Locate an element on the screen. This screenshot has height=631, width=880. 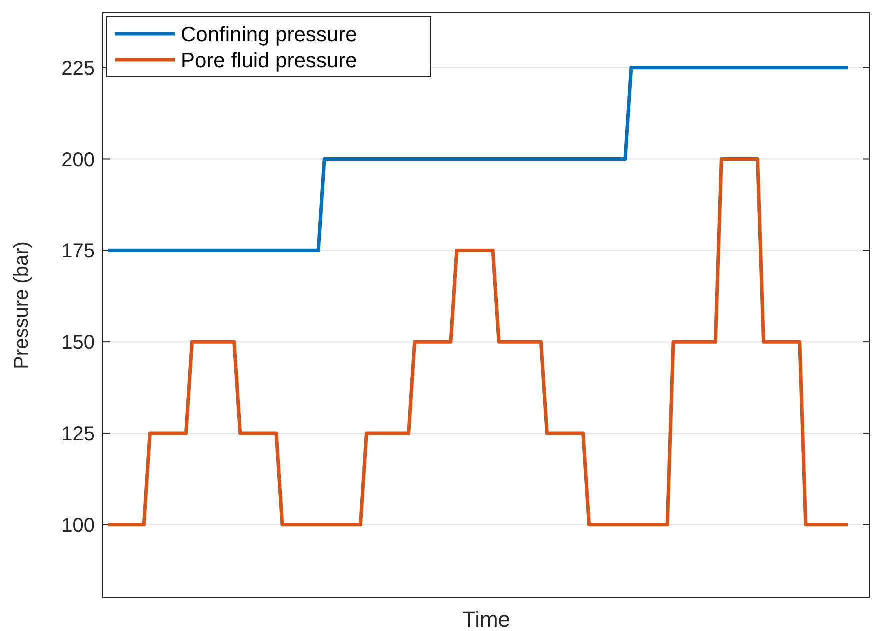
y-tick-label: 150 is located at coordinates (78, 343).